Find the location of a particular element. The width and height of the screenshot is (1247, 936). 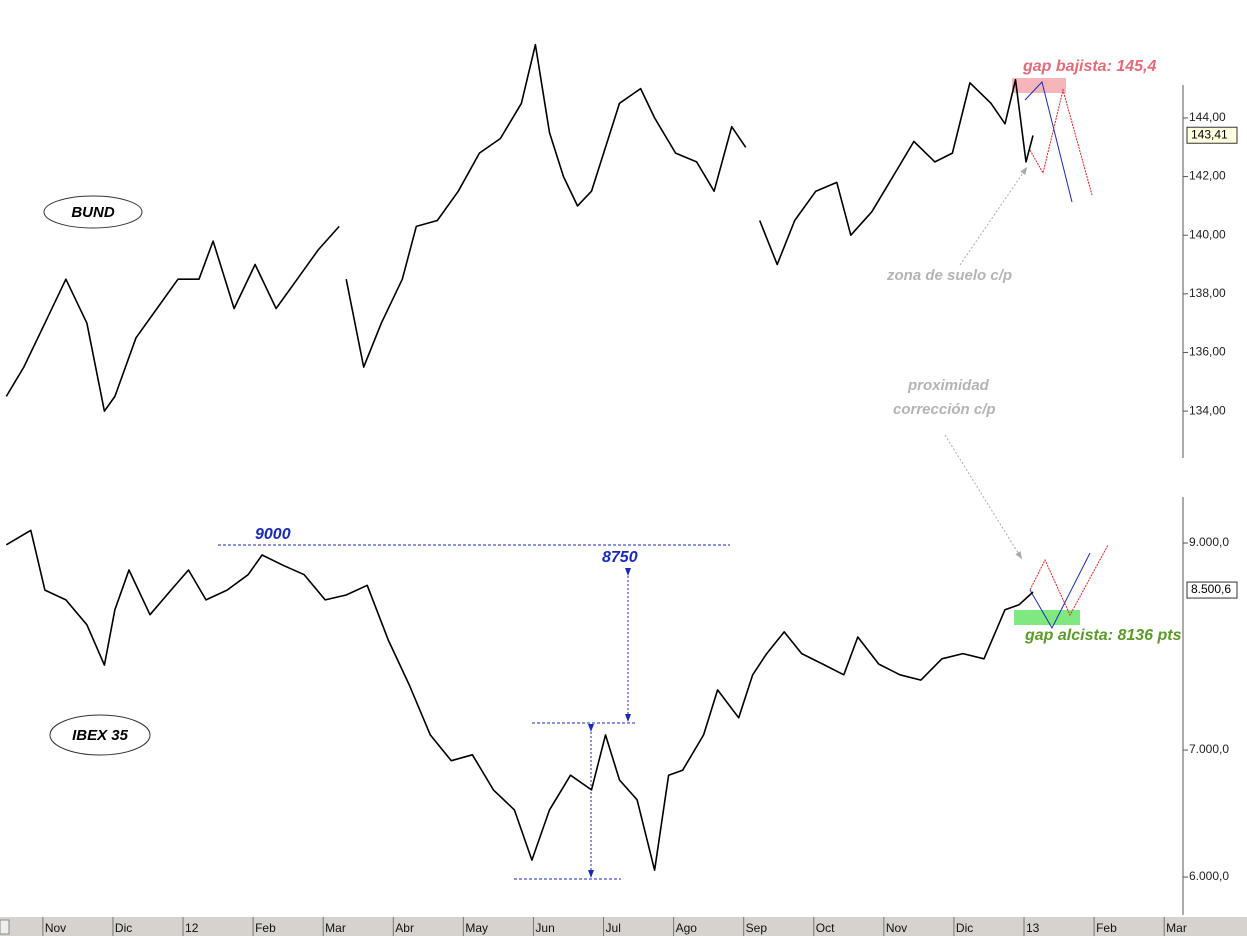

y-tick-label: 140,00 is located at coordinates (1207, 234).